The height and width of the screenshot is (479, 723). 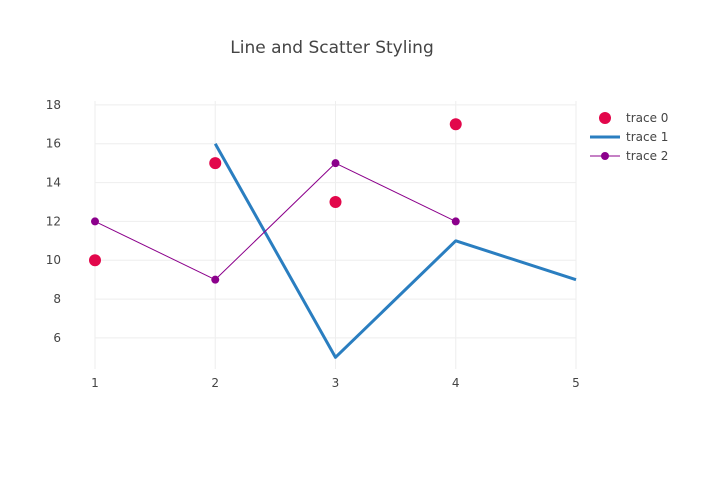 What do you see at coordinates (53, 105) in the screenshot?
I see `y-tick-label: 18` at bounding box center [53, 105].